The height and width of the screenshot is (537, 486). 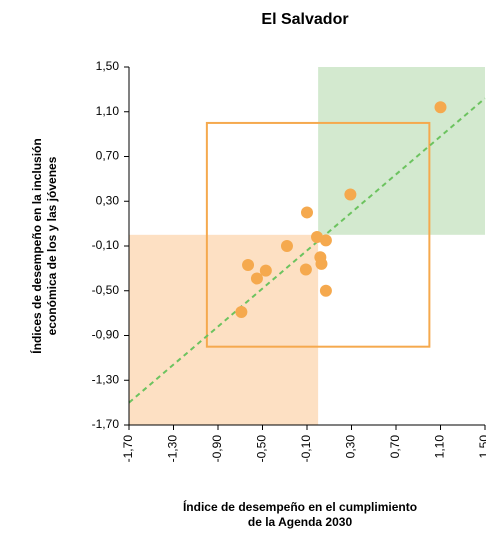 I want to click on x-tick-label: 0,70, so click(x=395, y=447).